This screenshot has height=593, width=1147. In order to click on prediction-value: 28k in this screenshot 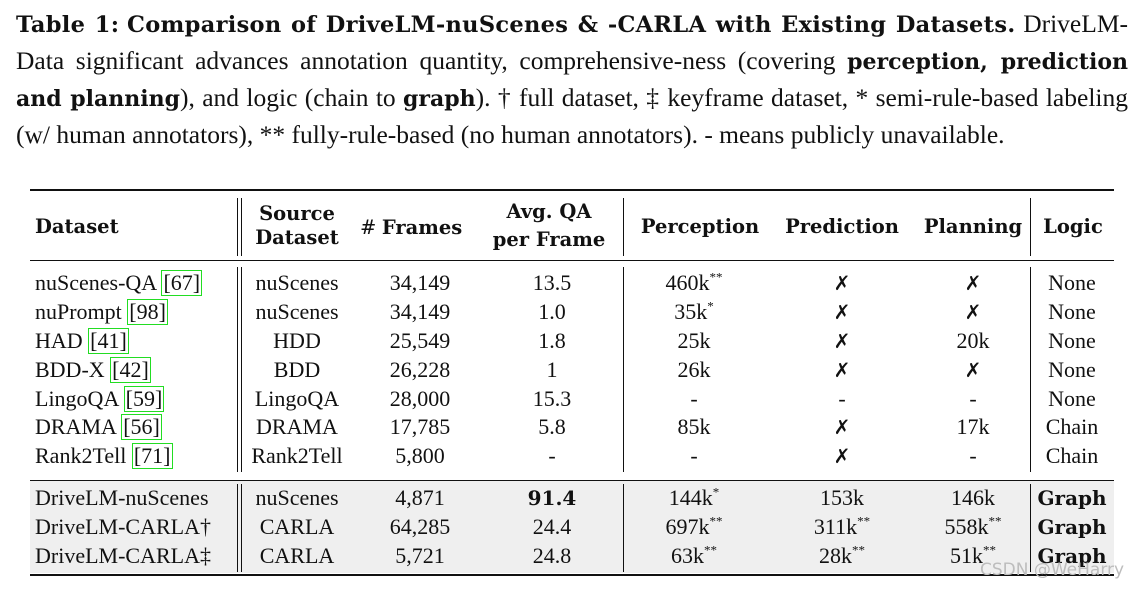, I will do `click(835, 555)`.